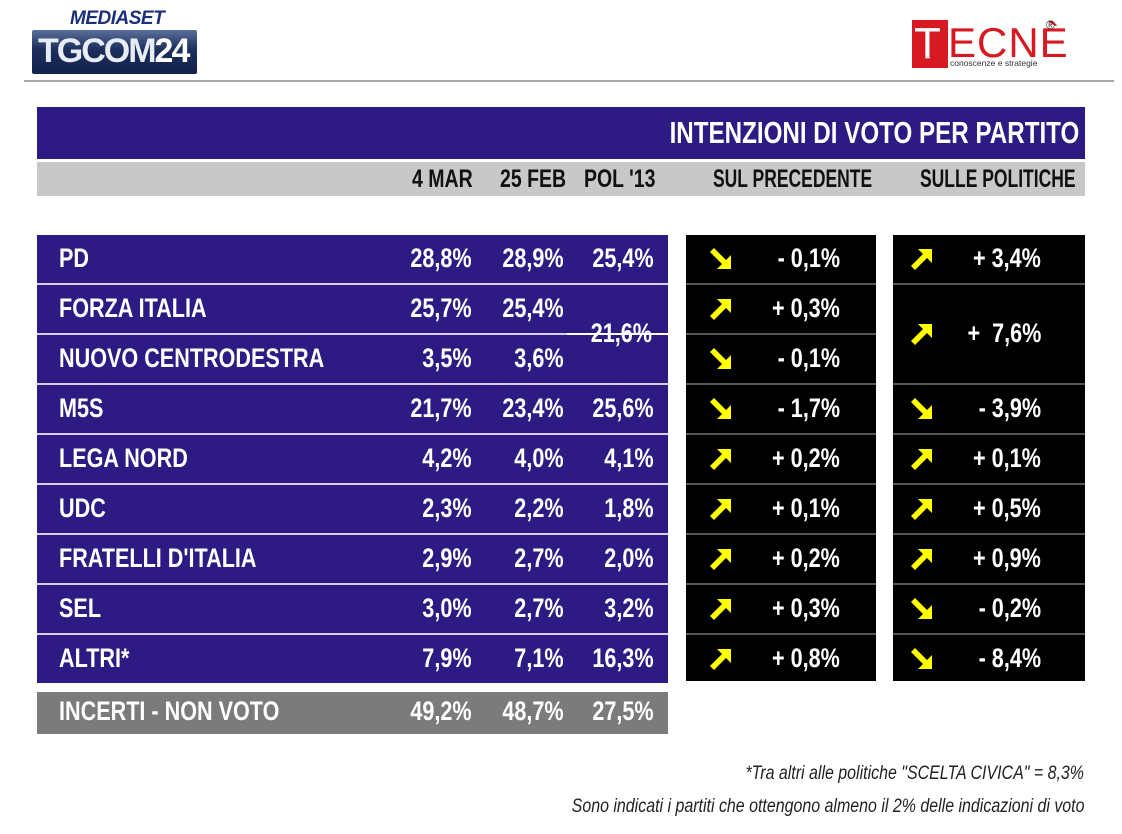  Describe the element at coordinates (133, 308) in the screenshot. I see `party-name: FORZA ITALIA` at that location.